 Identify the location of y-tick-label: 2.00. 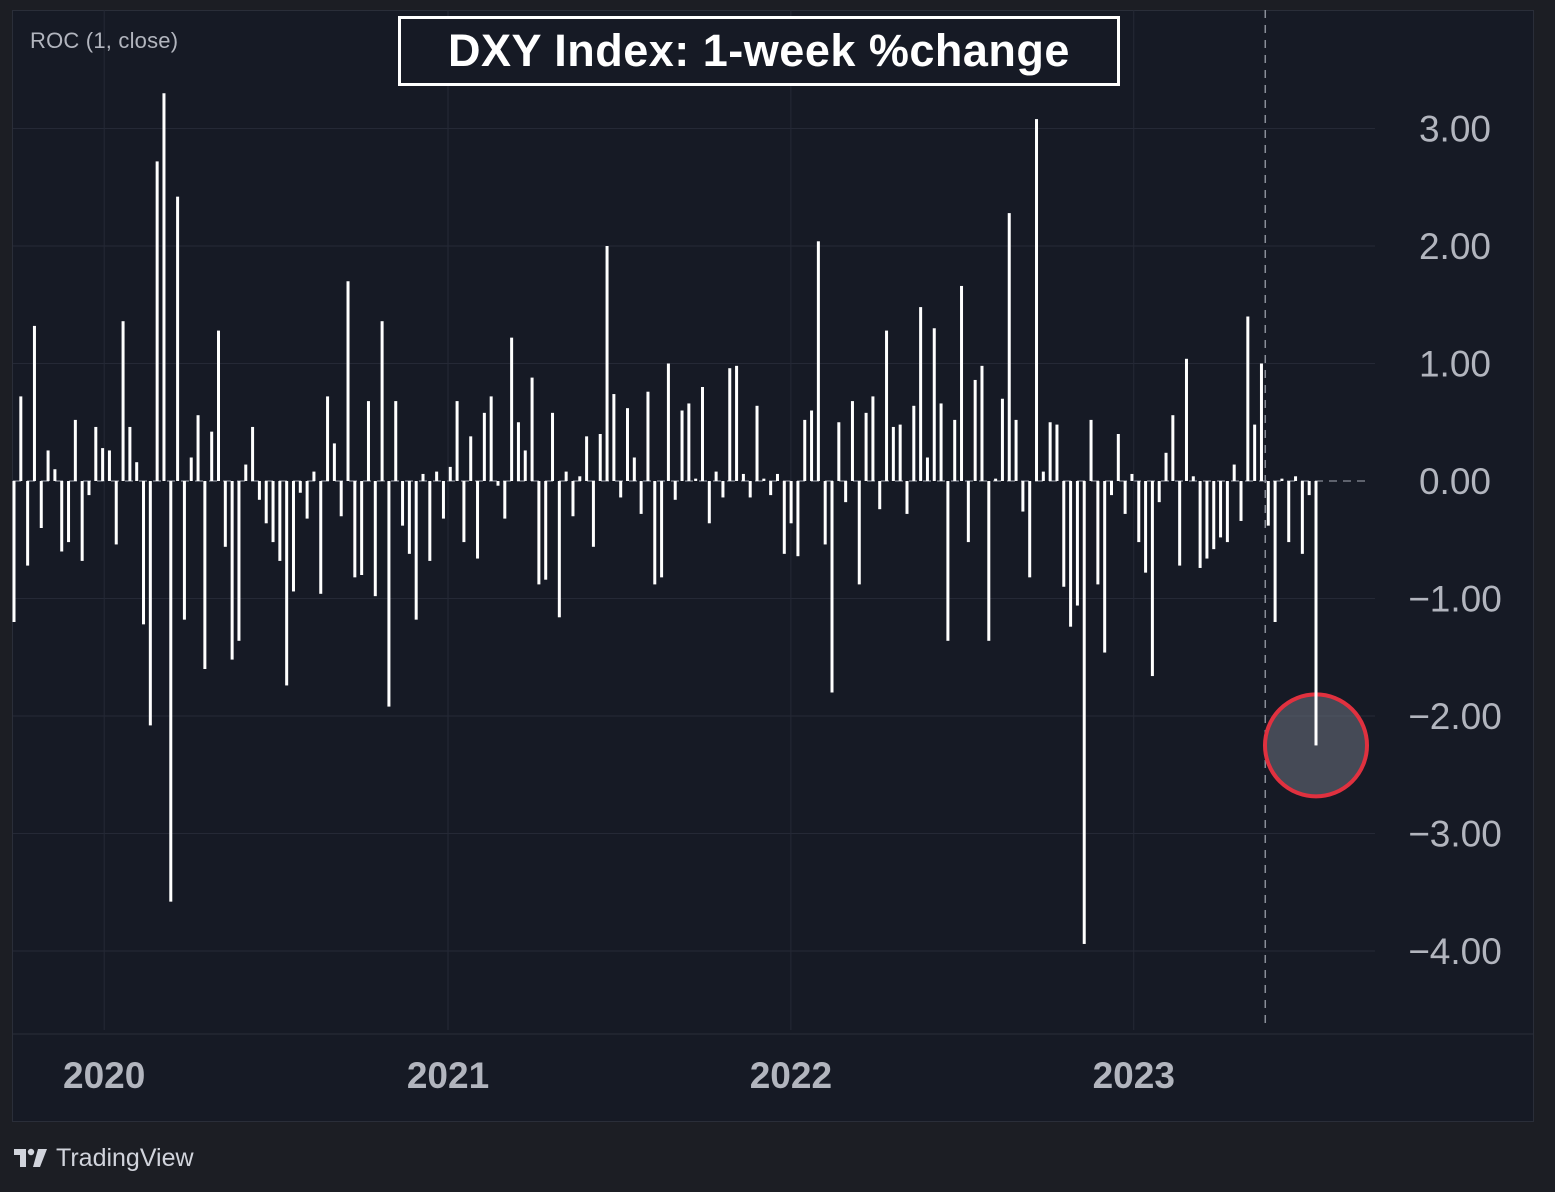
(1455, 246).